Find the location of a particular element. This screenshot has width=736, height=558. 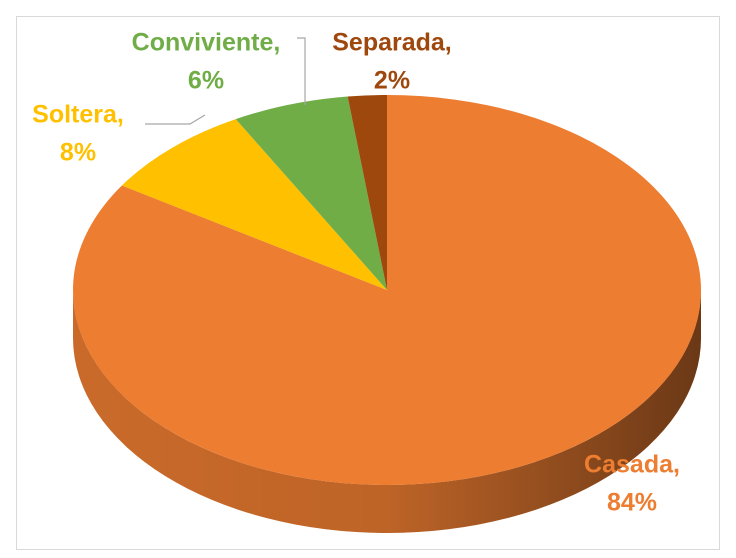

data-label-value: 8% is located at coordinates (78, 153).